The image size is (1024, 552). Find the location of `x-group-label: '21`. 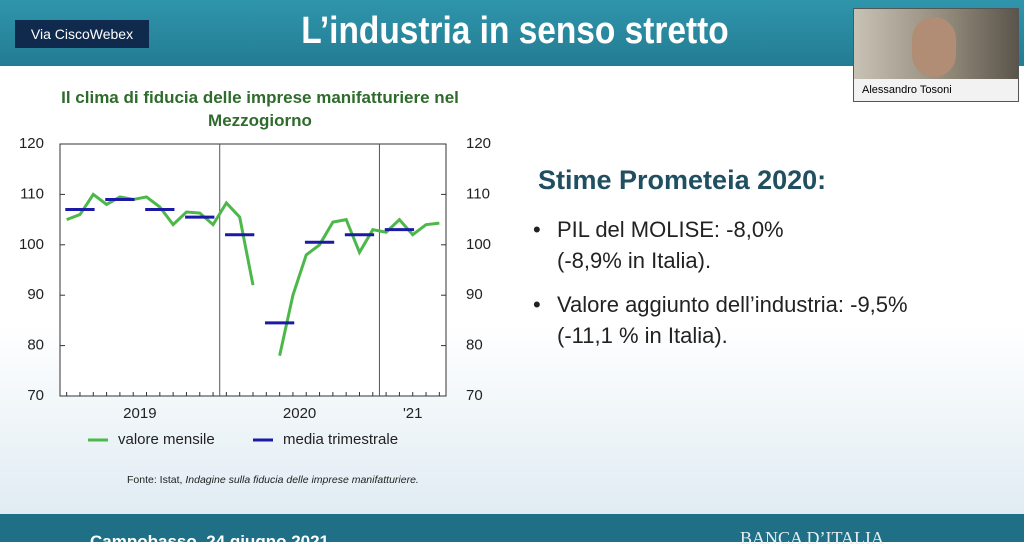

x-group-label: '21 is located at coordinates (413, 413).